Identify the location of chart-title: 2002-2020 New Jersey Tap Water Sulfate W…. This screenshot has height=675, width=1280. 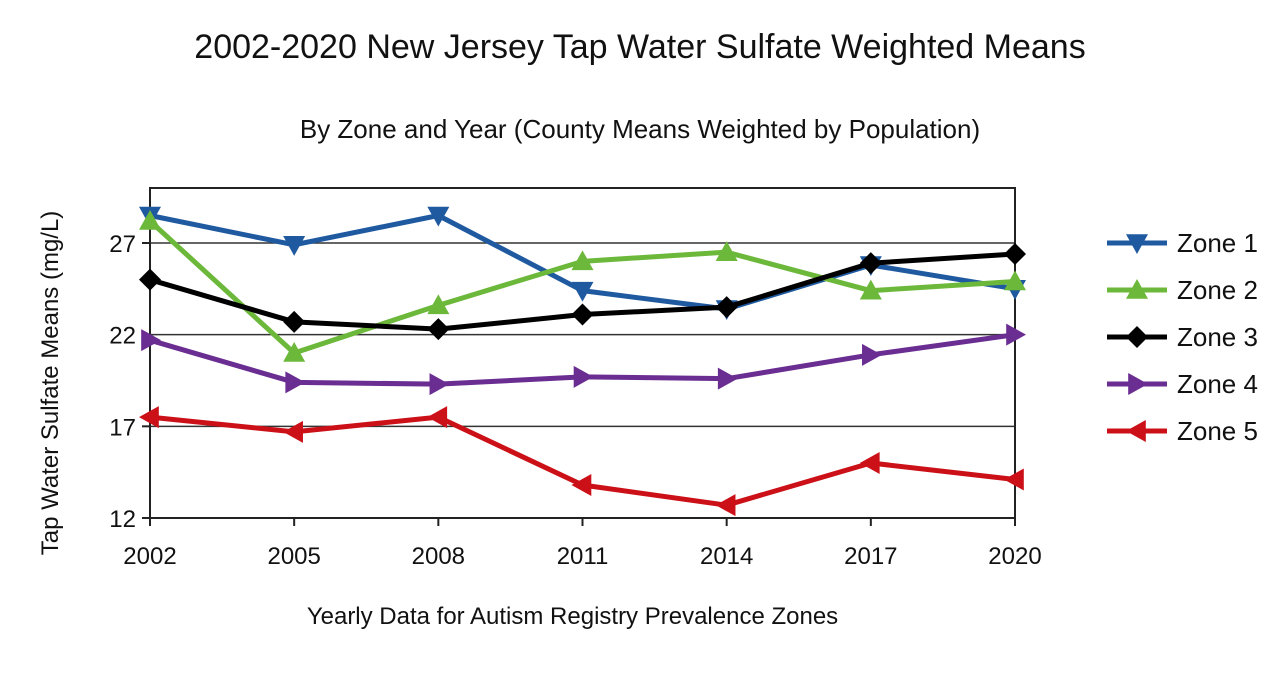
(640, 47).